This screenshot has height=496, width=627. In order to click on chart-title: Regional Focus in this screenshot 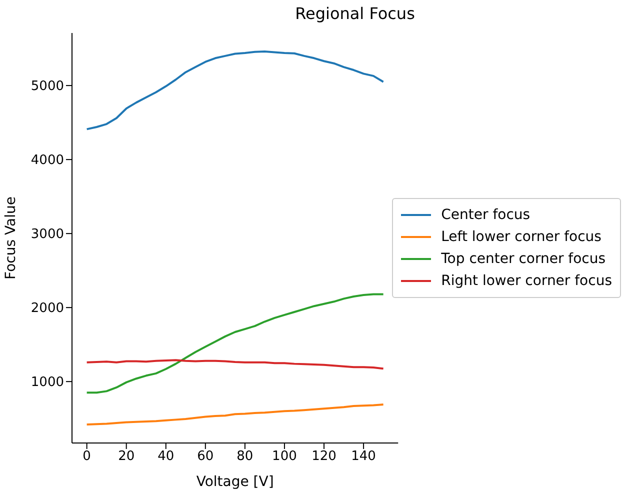, I will do `click(355, 13)`.